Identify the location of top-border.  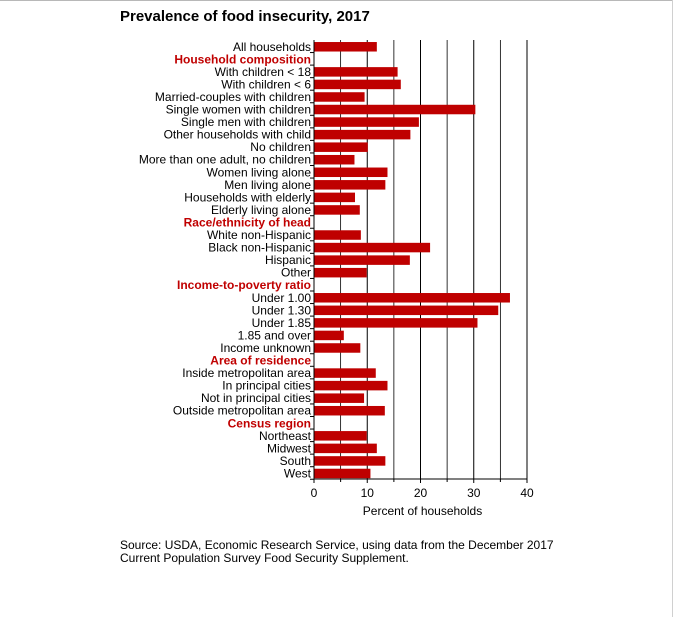
(336, 0).